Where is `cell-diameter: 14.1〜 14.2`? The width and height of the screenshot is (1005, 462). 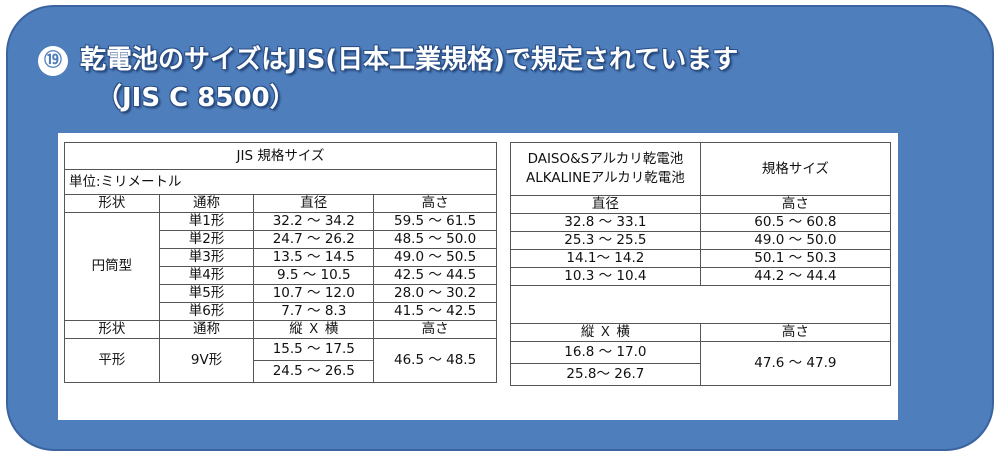 cell-diameter: 14.1〜 14.2 is located at coordinates (605, 258).